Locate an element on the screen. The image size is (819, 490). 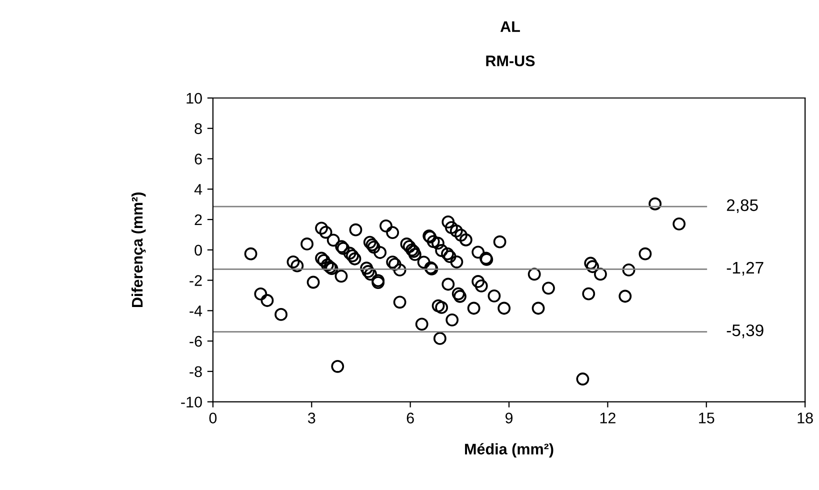
y-tick-label: -2 is located at coordinates (196, 280).